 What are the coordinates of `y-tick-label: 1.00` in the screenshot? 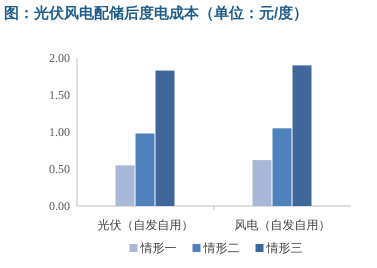 It's located at (59, 132).